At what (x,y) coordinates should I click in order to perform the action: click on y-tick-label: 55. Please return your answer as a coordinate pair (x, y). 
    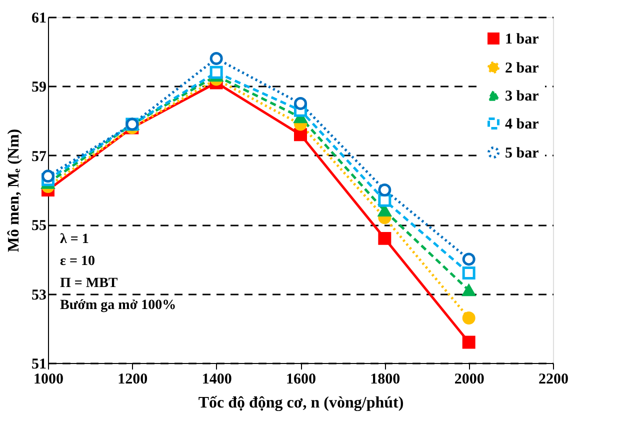
    Looking at the image, I should click on (39, 226).